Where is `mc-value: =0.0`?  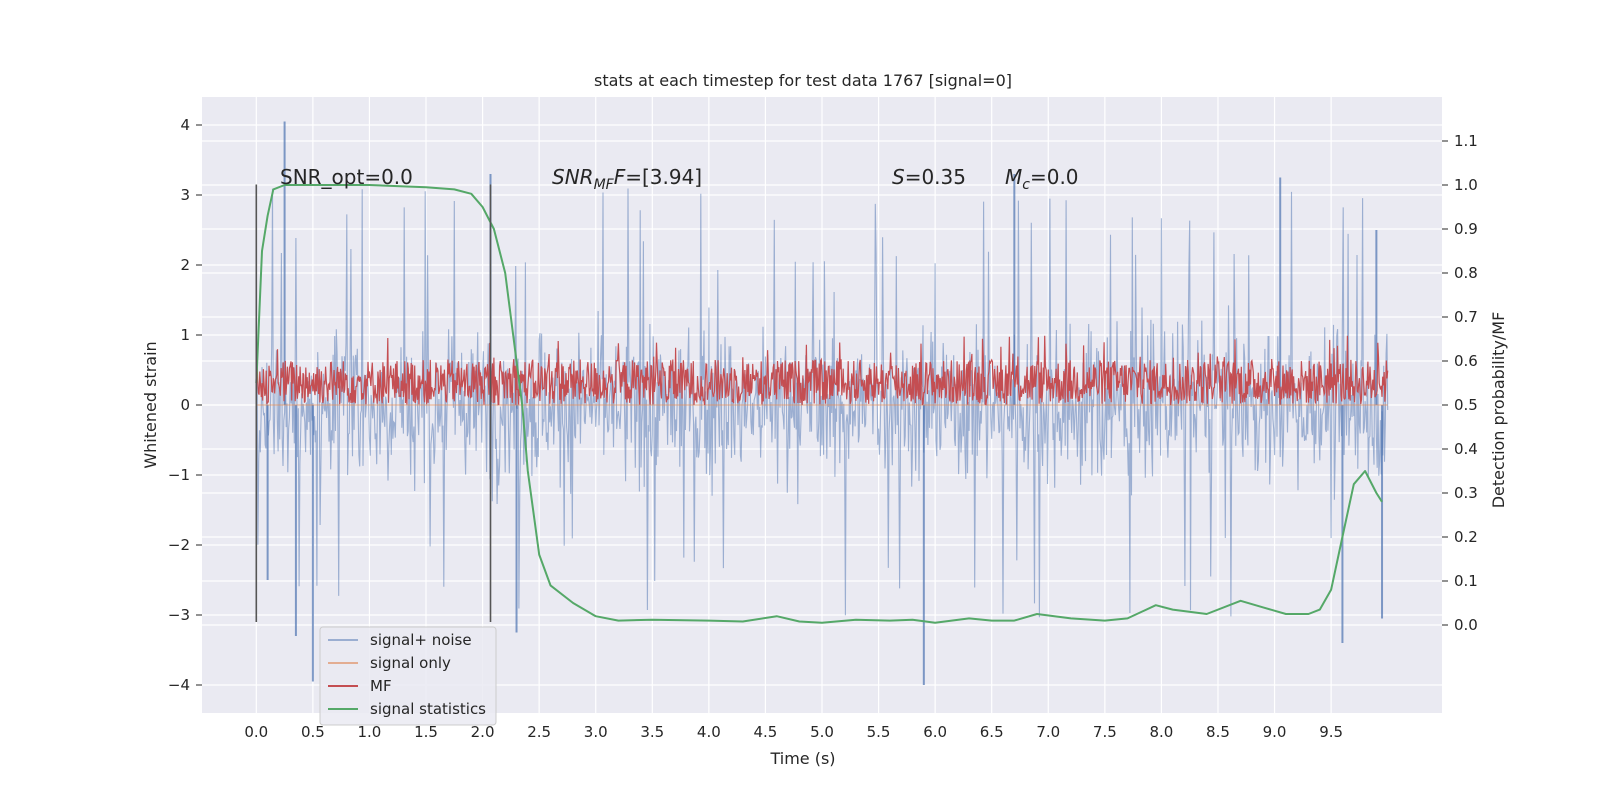 mc-value: =0.0 is located at coordinates (1054, 177).